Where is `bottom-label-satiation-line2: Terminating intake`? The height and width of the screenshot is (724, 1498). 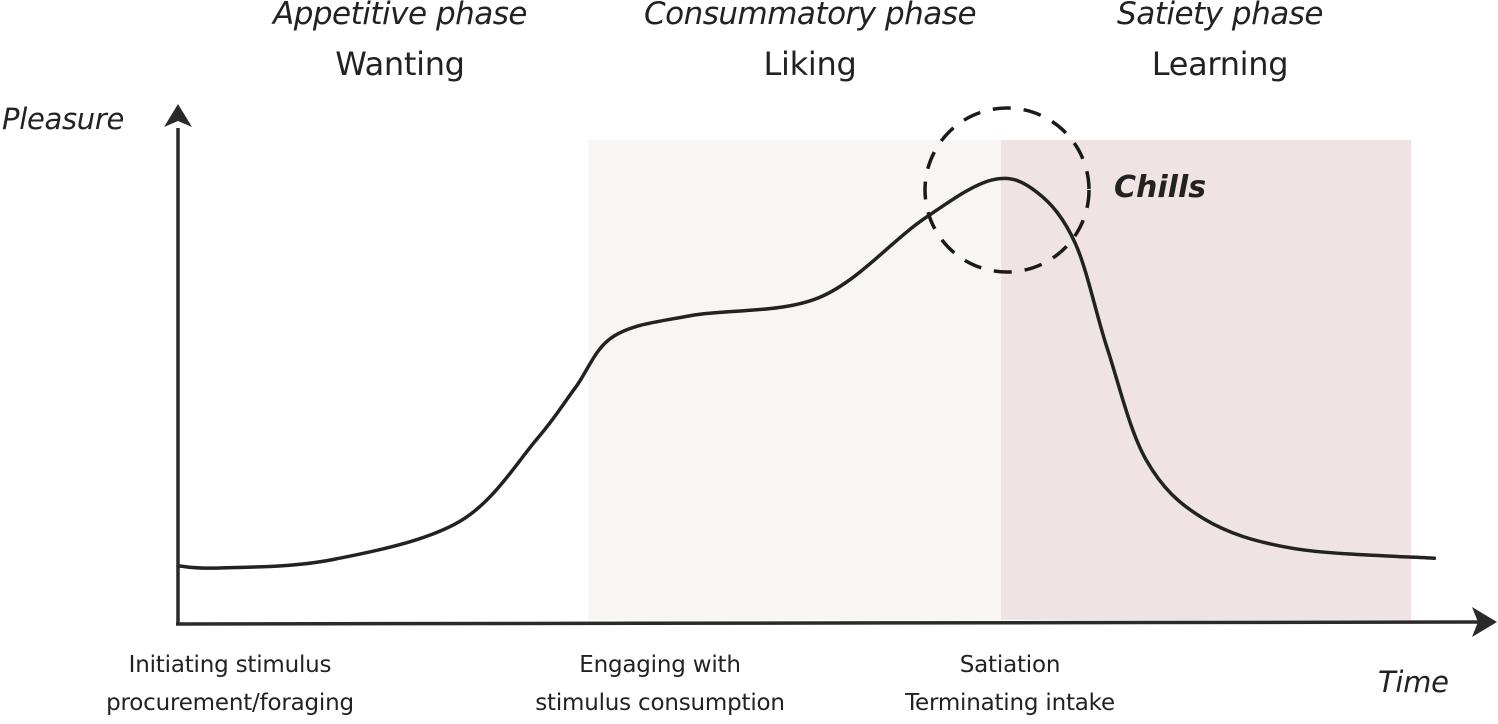 bottom-label-satiation-line2: Terminating intake is located at coordinates (1010, 703).